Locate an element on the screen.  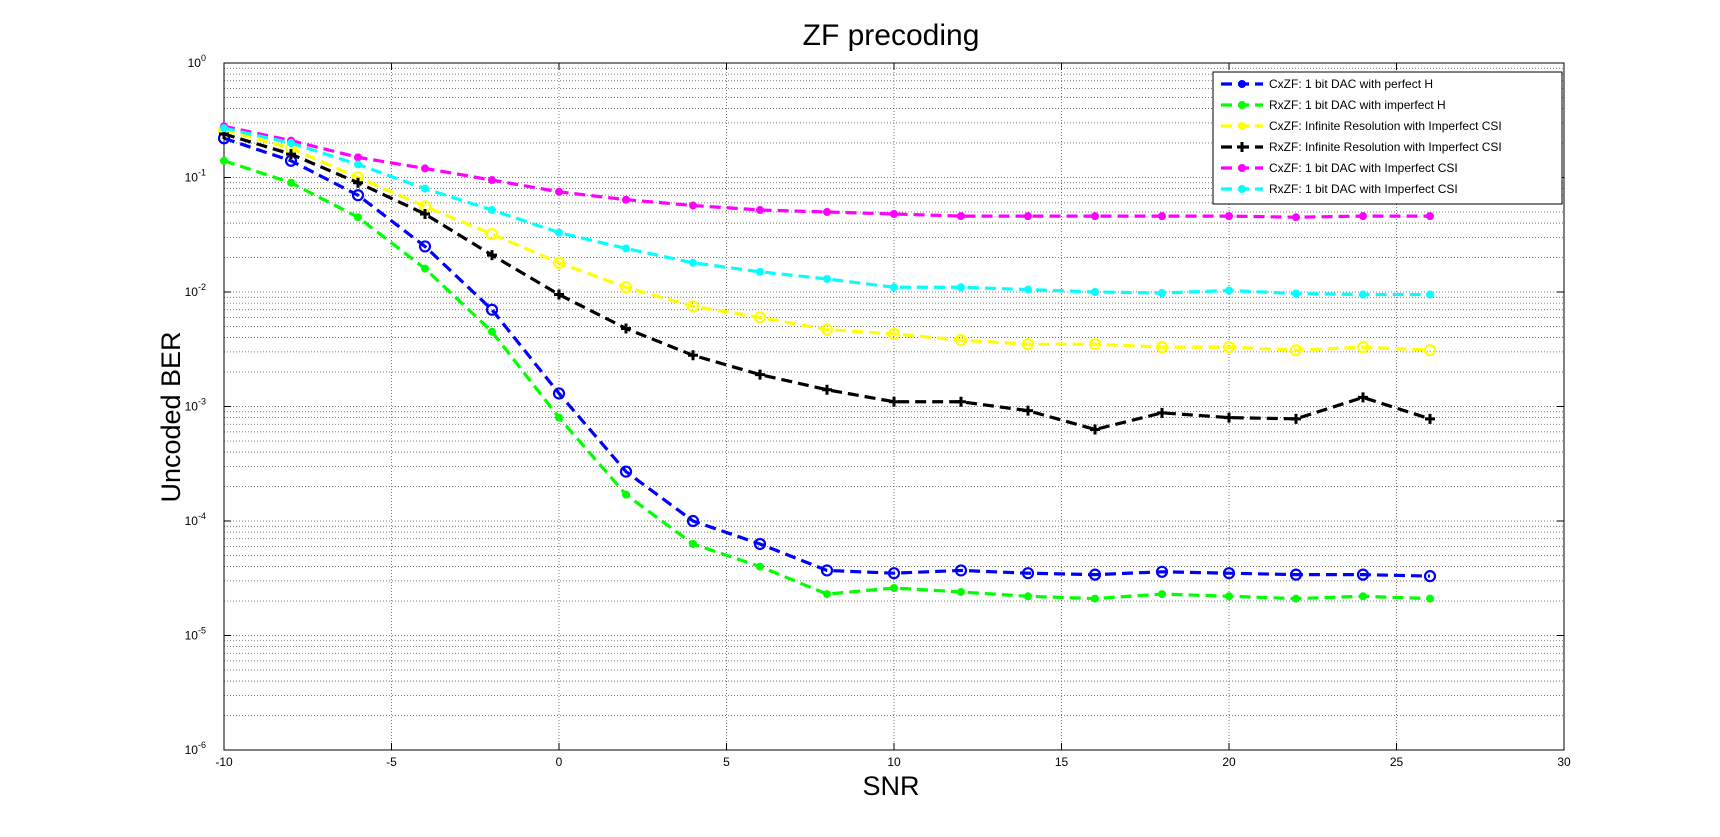
x-tick-label: 10 is located at coordinates (894, 762).